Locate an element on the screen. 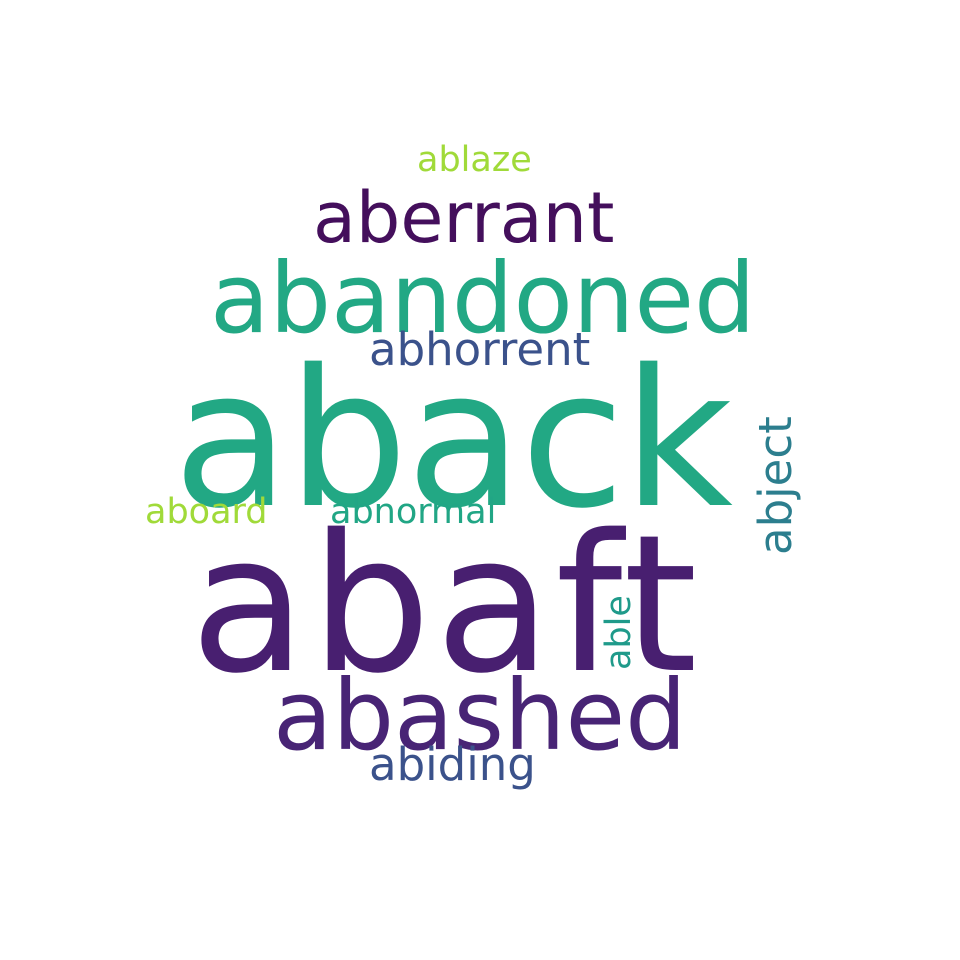 This screenshot has width=960, height=960. word-abiding: abiding is located at coordinates (452, 764).